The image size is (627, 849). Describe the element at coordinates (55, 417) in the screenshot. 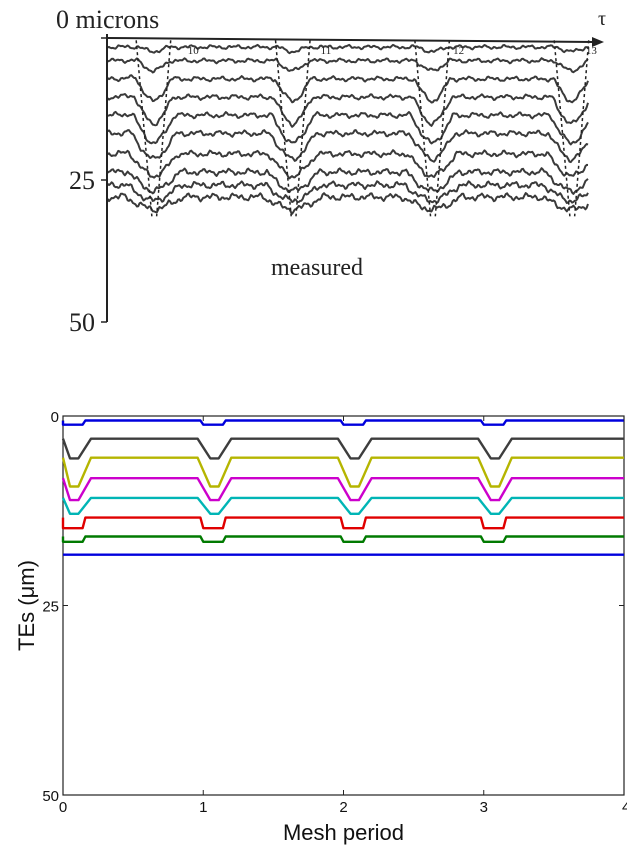

I see `y-tick-label: 0` at that location.